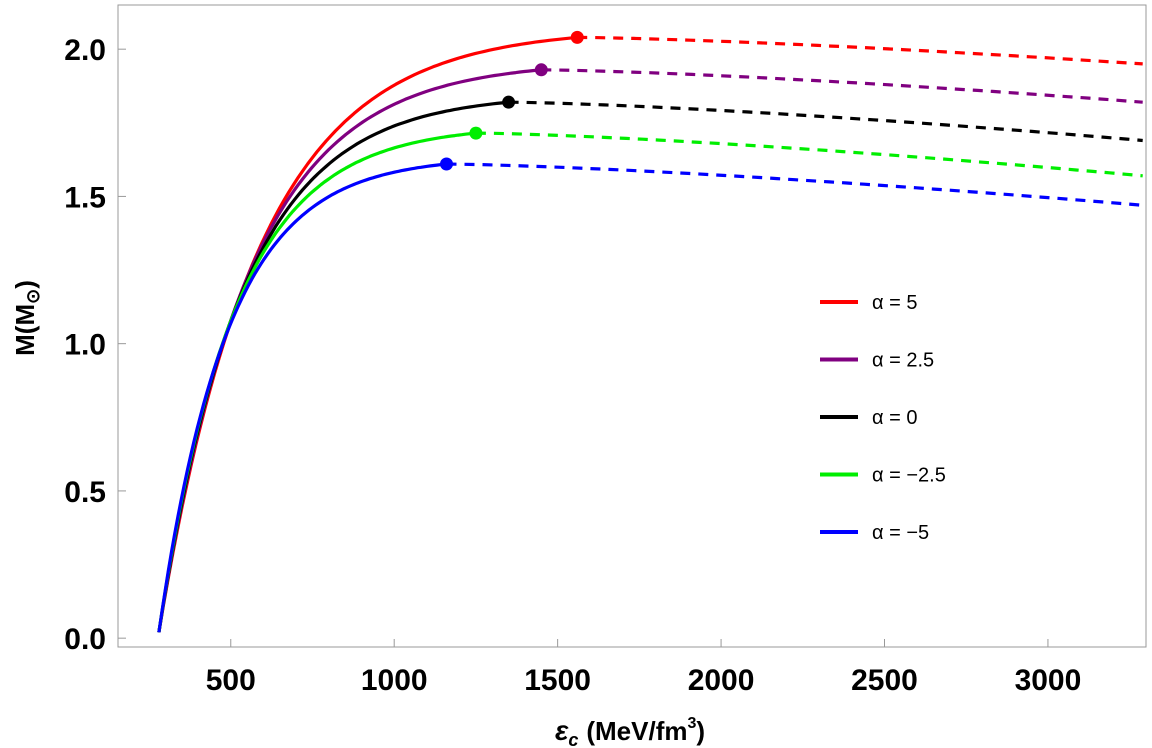 The width and height of the screenshot is (1152, 748). Describe the element at coordinates (721, 680) in the screenshot. I see `x-tick-label: 2000` at that location.